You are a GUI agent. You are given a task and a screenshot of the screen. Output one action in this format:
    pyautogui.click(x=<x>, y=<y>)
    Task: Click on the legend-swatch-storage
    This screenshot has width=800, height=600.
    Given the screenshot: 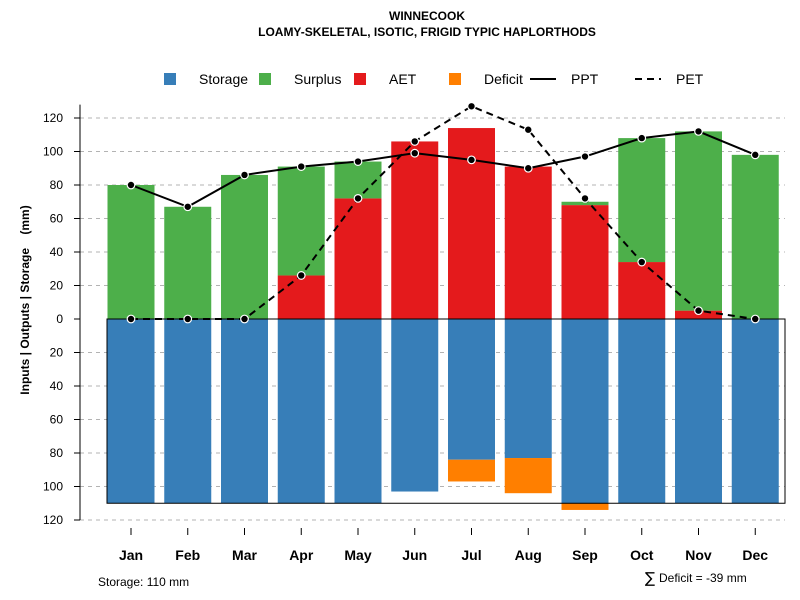 What is the action you would take?
    pyautogui.click(x=170, y=79)
    